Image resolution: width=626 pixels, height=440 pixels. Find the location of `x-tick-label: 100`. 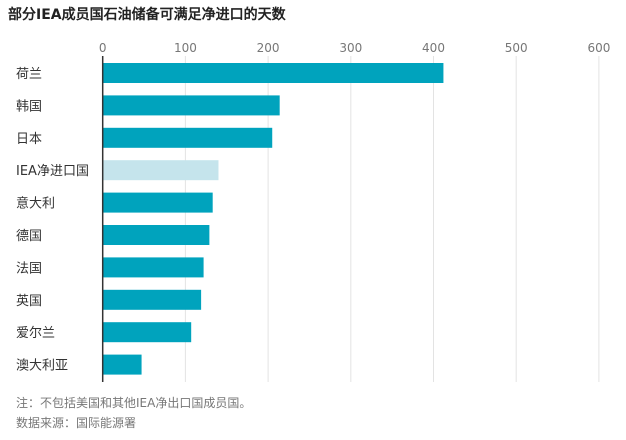

x-tick-label: 100 is located at coordinates (185, 48).